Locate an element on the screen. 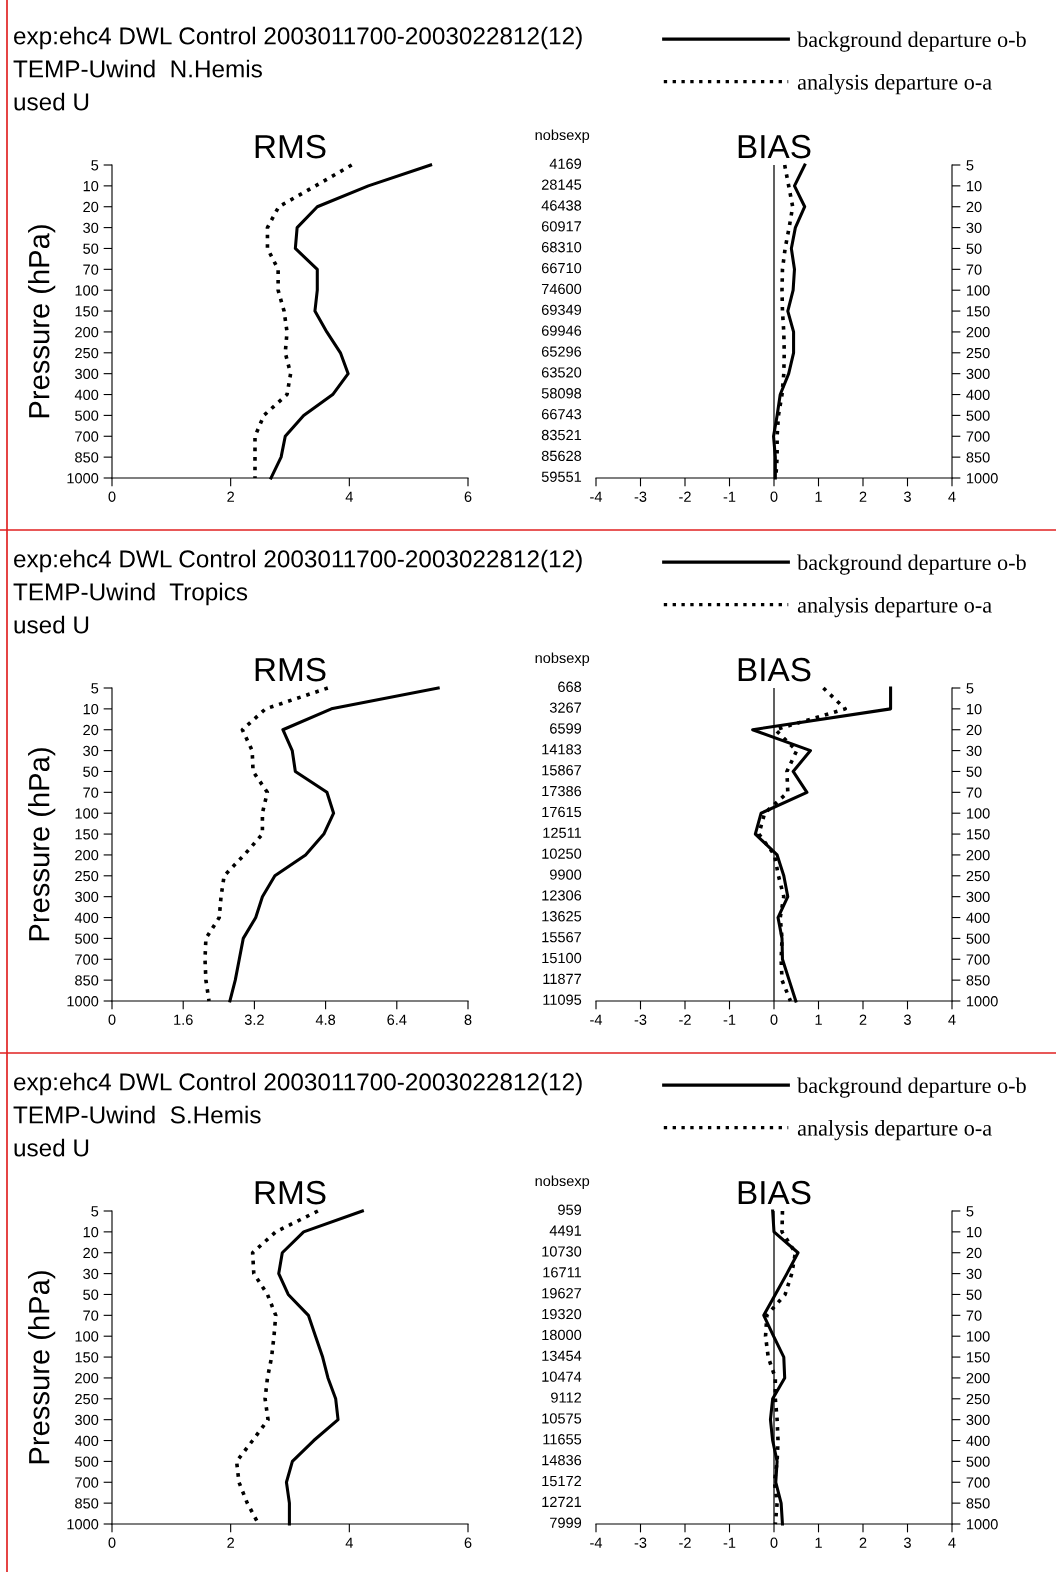 The height and width of the screenshot is (1572, 1056). text: background departure o-b is located at coordinates (911, 564).